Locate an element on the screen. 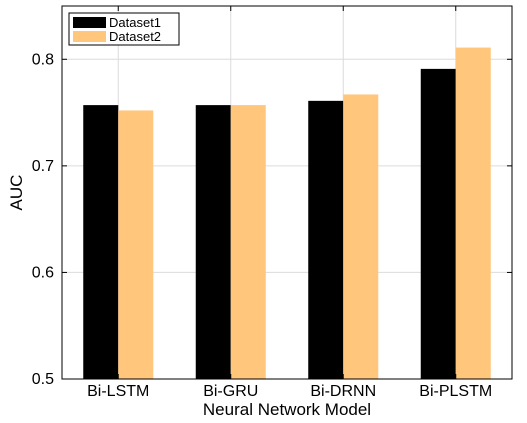 The height and width of the screenshot is (423, 527). y-tick-label: 0.5 is located at coordinates (43, 379).